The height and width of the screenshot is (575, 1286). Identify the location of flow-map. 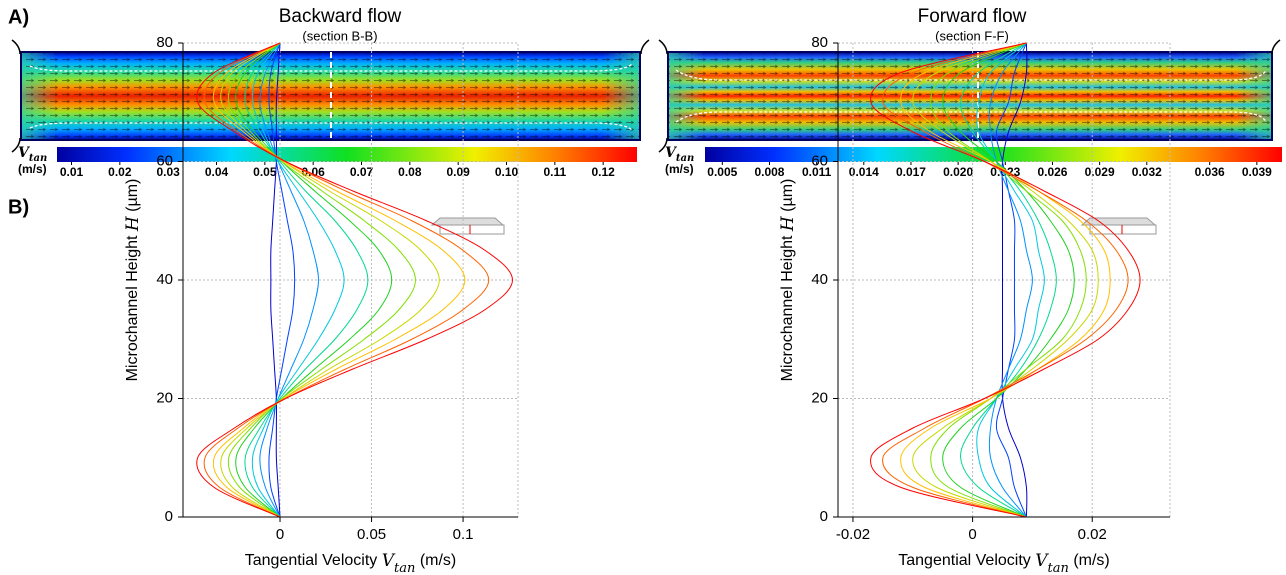
(330, 96).